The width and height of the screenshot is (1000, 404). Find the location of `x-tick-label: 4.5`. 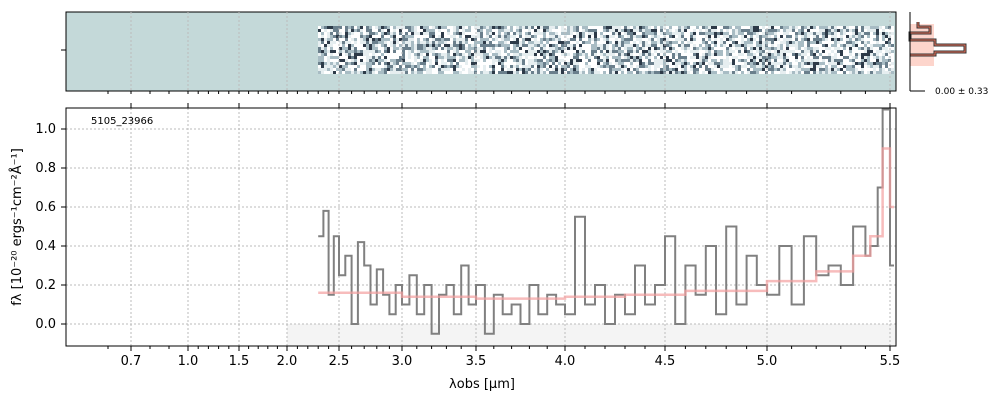

x-tick-label: 4.5 is located at coordinates (665, 361).